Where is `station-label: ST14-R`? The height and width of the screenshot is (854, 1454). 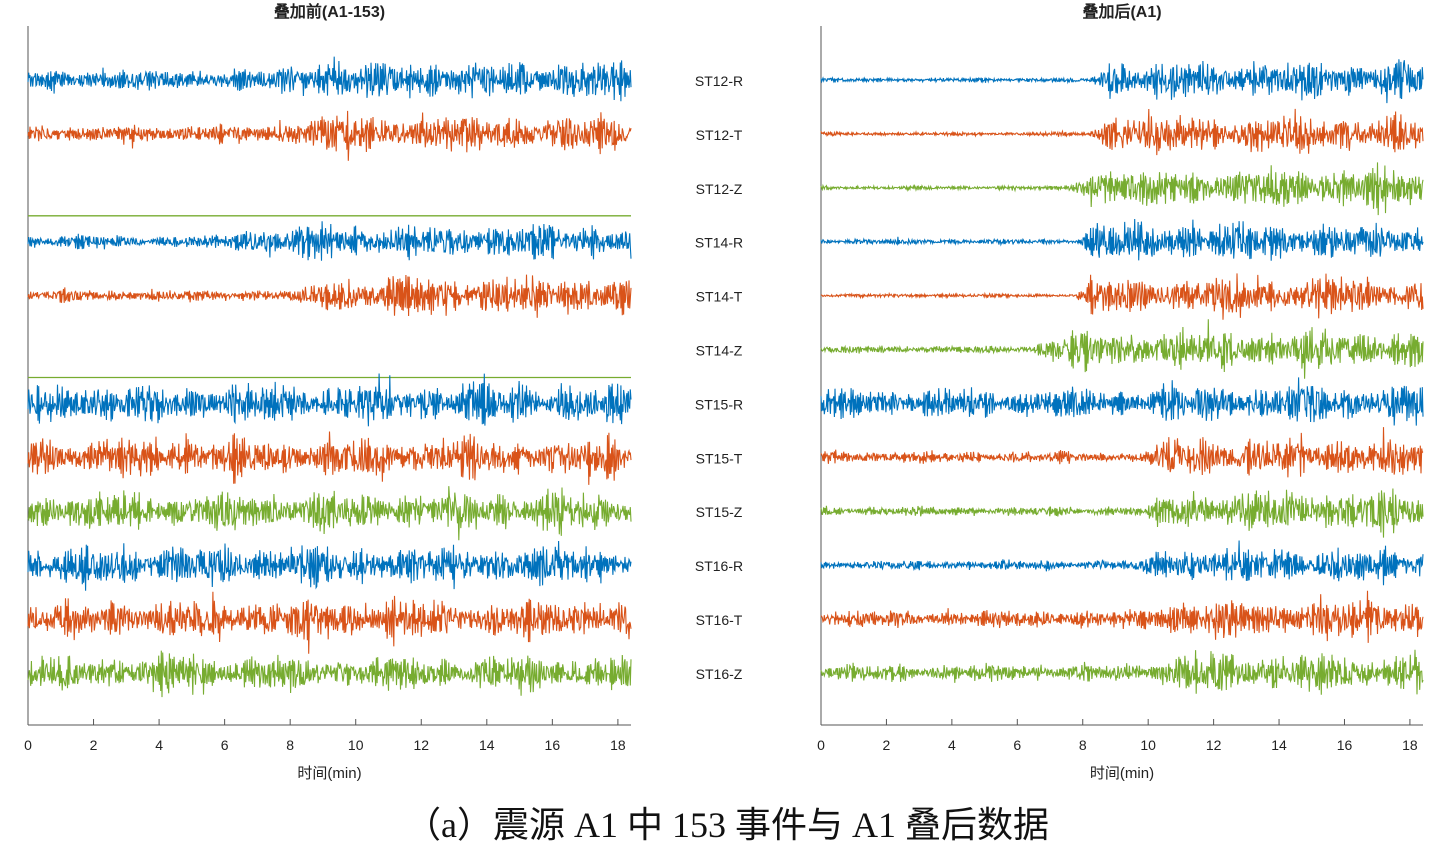
station-label: ST14-R is located at coordinates (719, 243).